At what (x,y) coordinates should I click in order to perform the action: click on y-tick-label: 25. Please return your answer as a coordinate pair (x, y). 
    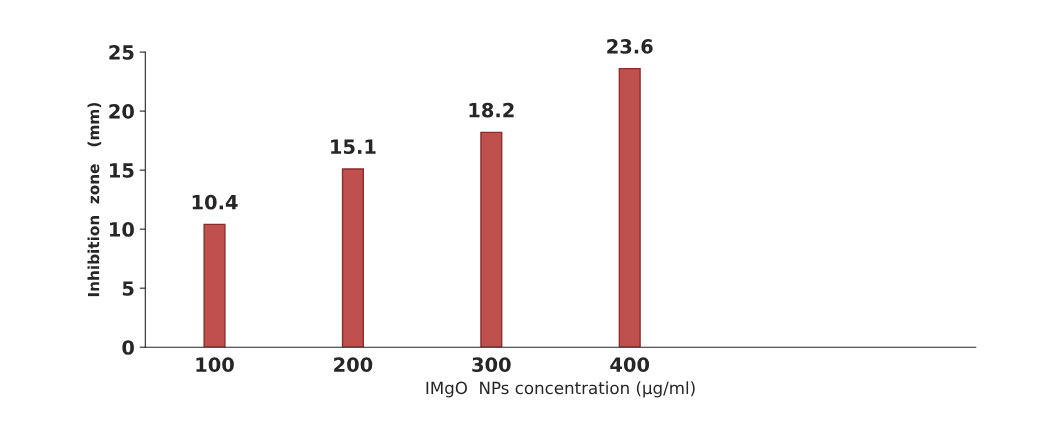
    Looking at the image, I should click on (121, 52).